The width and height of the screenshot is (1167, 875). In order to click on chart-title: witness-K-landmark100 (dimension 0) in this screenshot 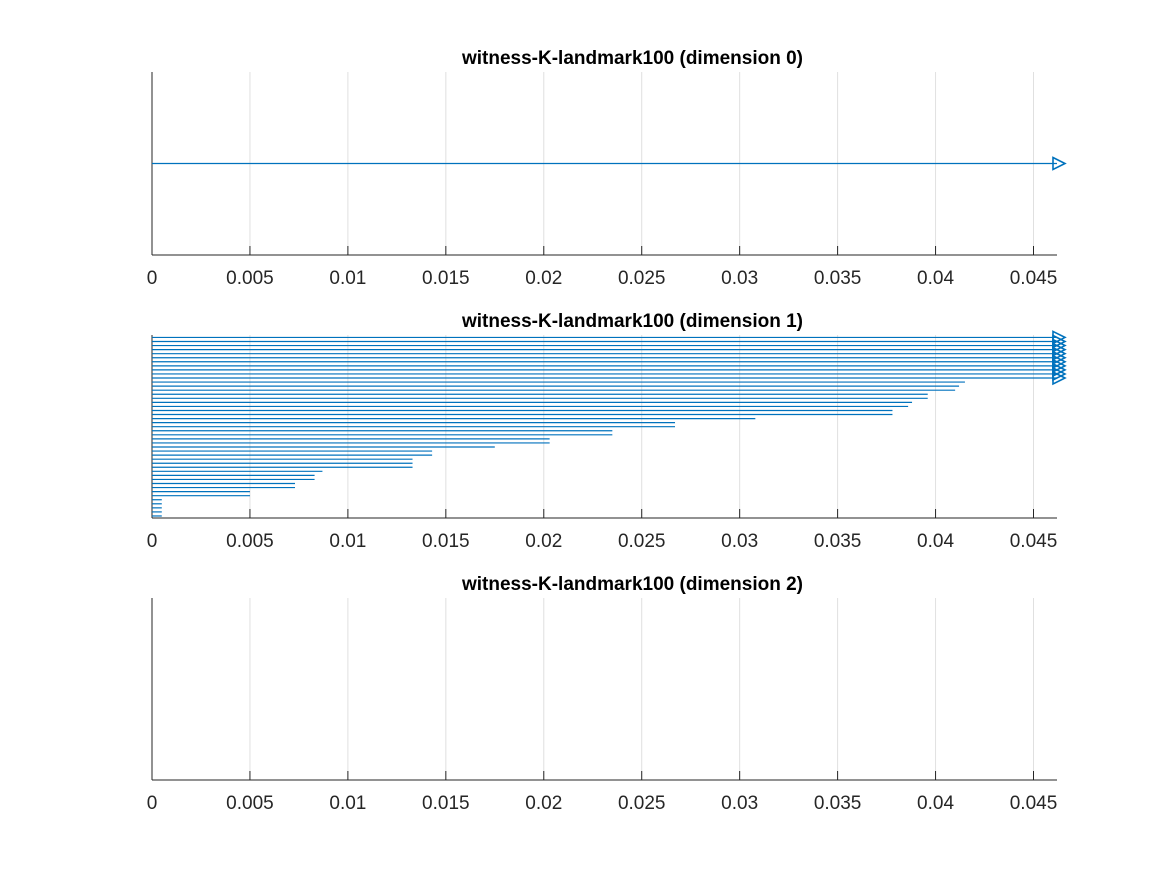, I will do `click(632, 58)`.